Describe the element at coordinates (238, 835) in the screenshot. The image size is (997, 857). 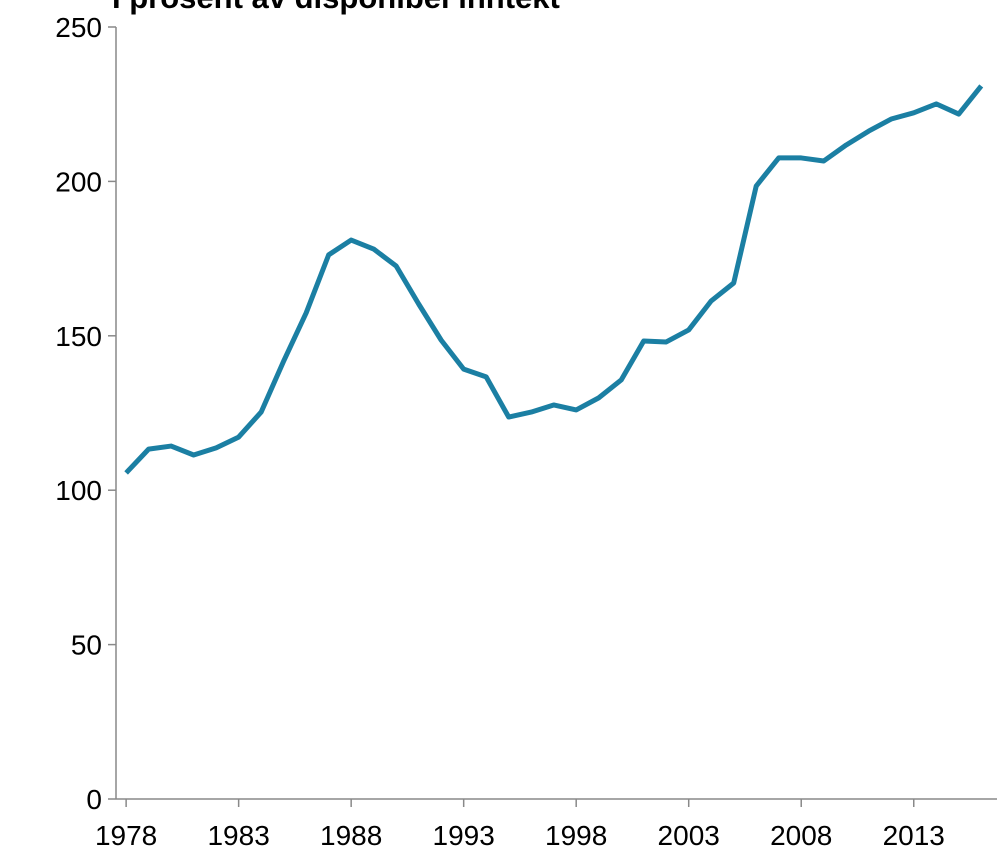
I see `x-tick-label: 1983` at that location.